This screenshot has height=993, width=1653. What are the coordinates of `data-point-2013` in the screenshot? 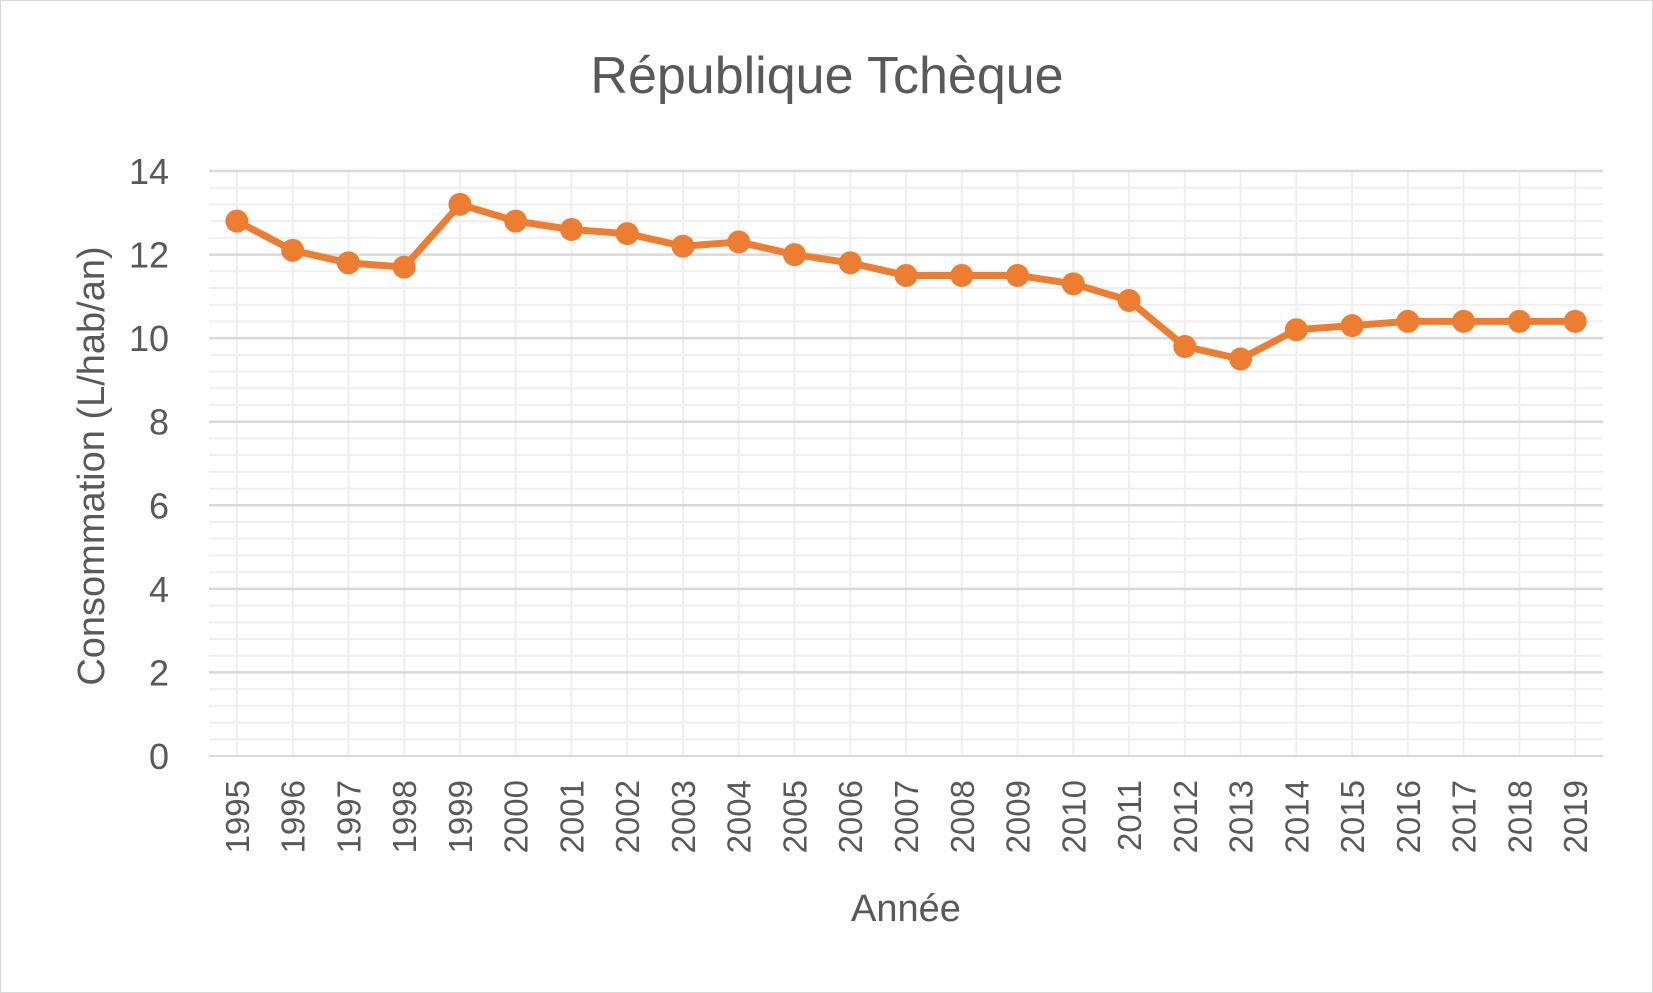 It's located at (1241, 359).